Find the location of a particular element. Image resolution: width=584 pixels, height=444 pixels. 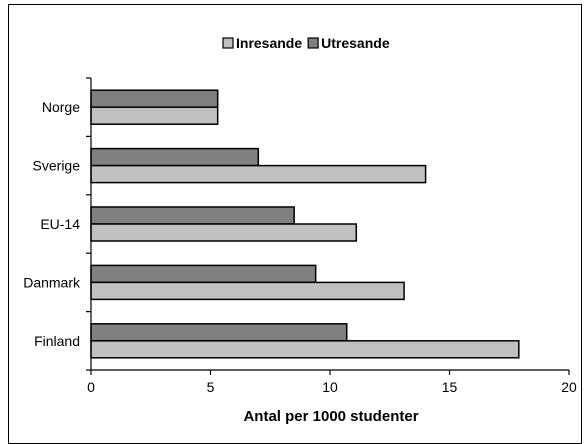

bar-inresande-danmark is located at coordinates (247, 291).